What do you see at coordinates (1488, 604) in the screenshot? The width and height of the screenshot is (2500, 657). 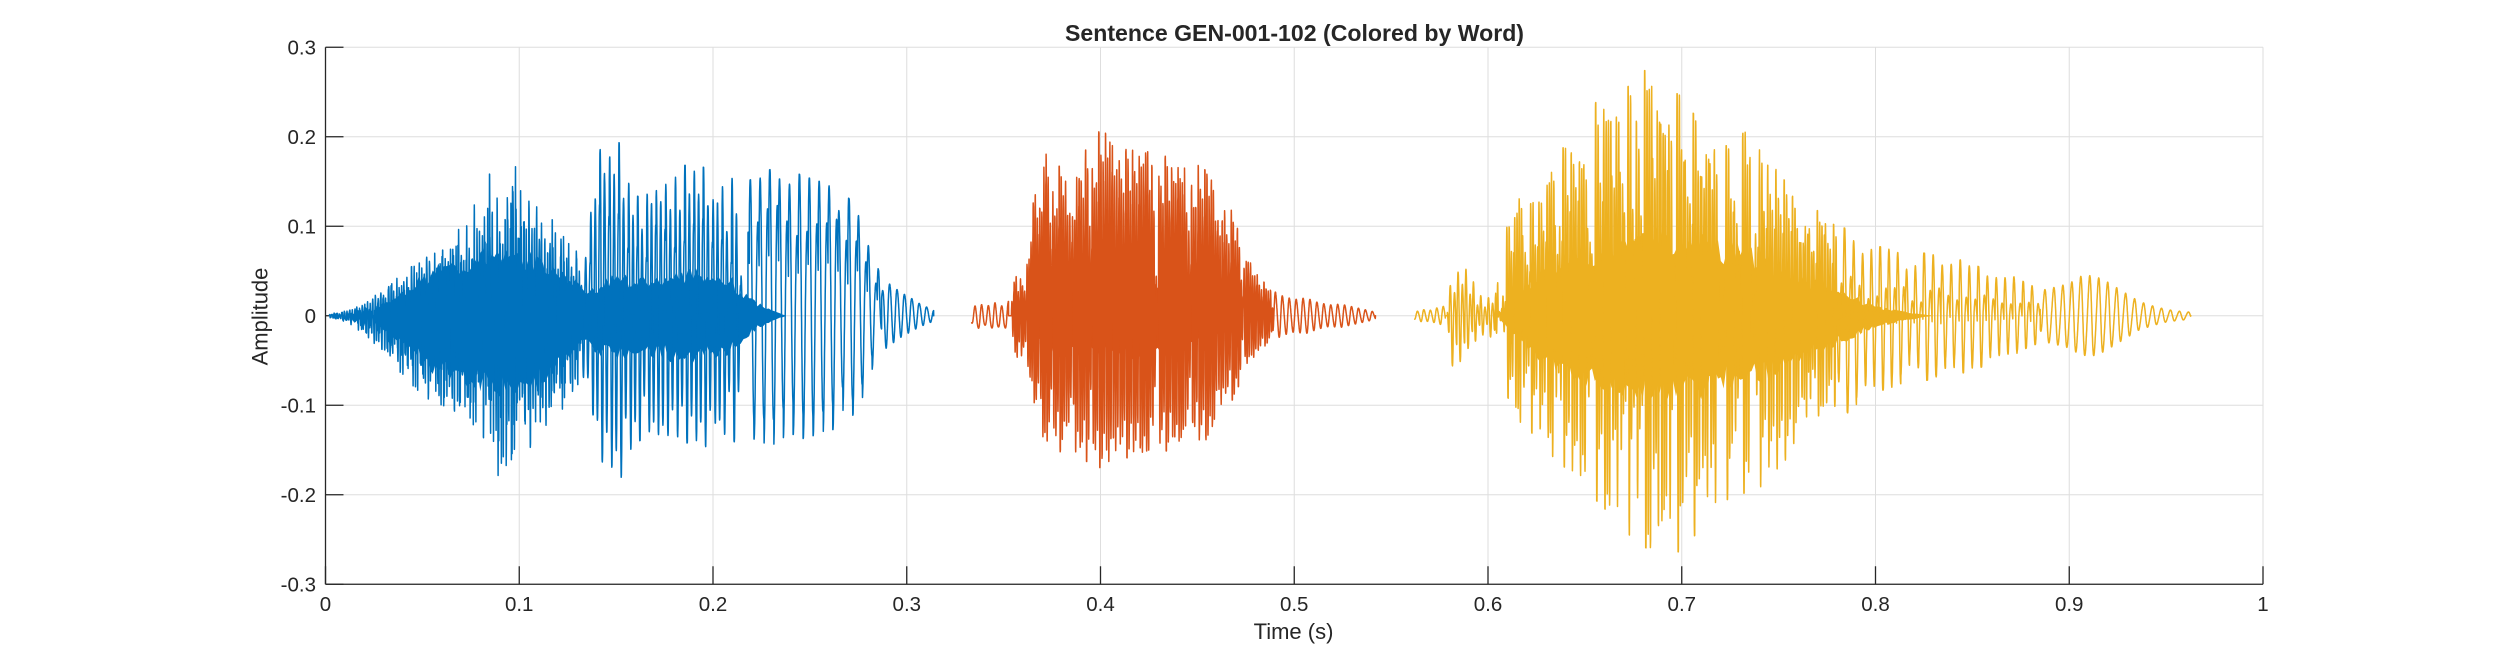 I see `svg-text: 0.6` at bounding box center [1488, 604].